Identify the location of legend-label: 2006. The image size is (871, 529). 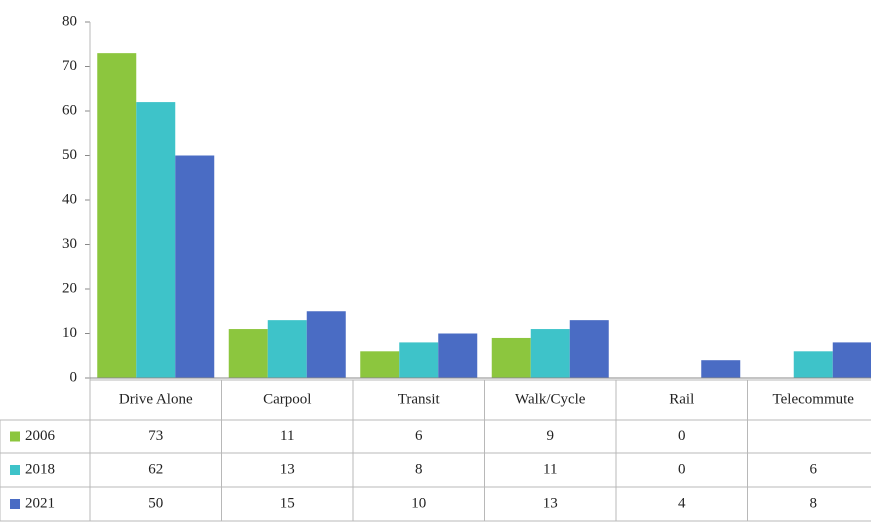
(40, 436).